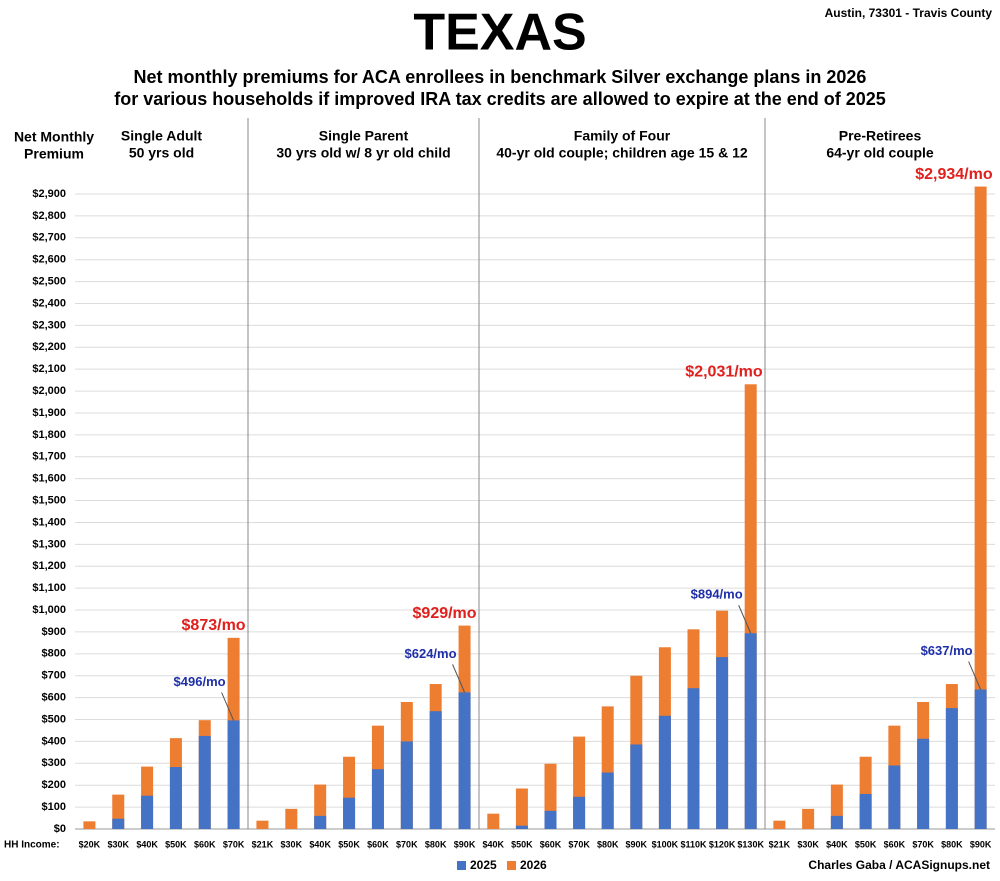  Describe the element at coordinates (54, 676) in the screenshot. I see `y-tick-label: $700` at that location.